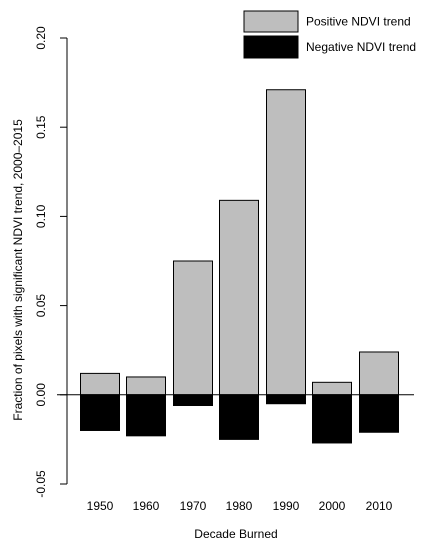  Describe the element at coordinates (41, 395) in the screenshot. I see `y-tick-label: 0.00` at that location.